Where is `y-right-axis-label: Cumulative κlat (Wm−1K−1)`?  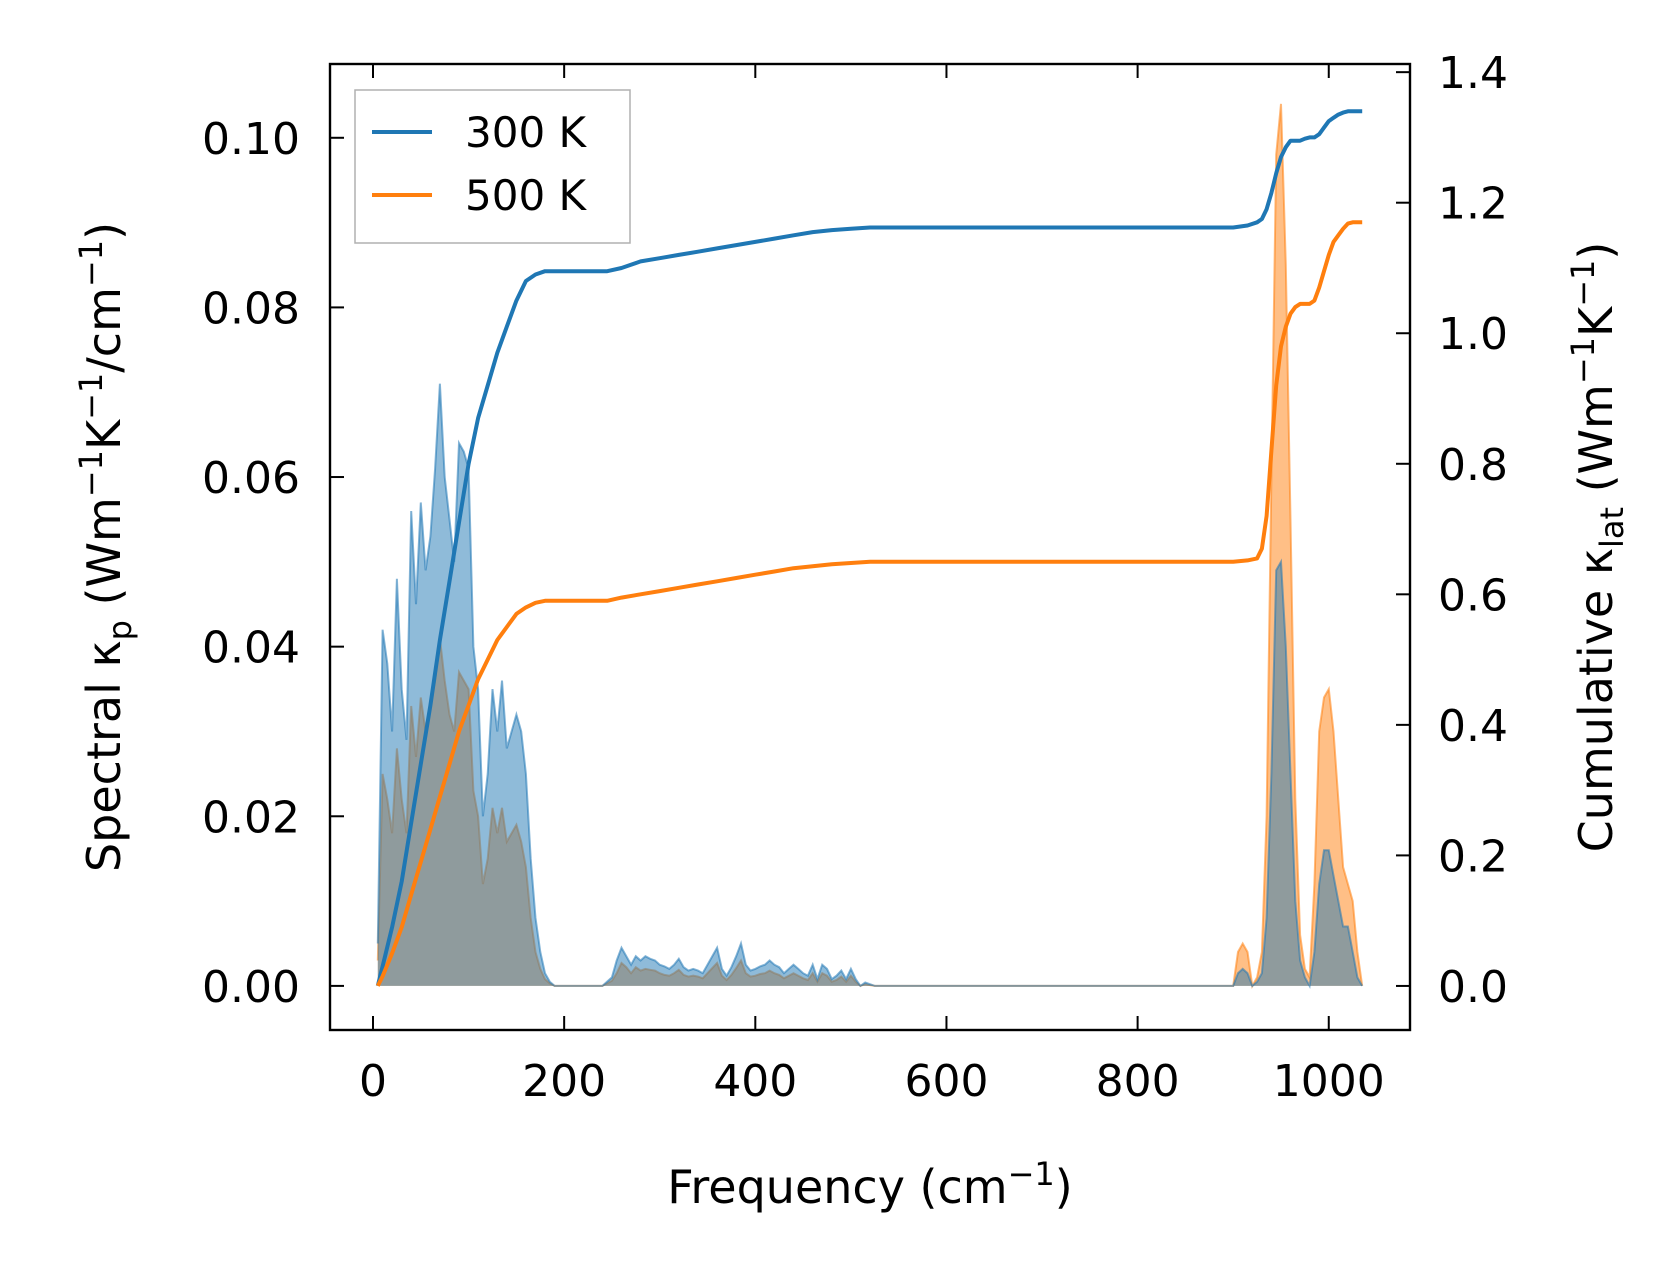
y-right-axis-label: Cumulative κlat (Wm−1K−1) is located at coordinates (1597, 547).